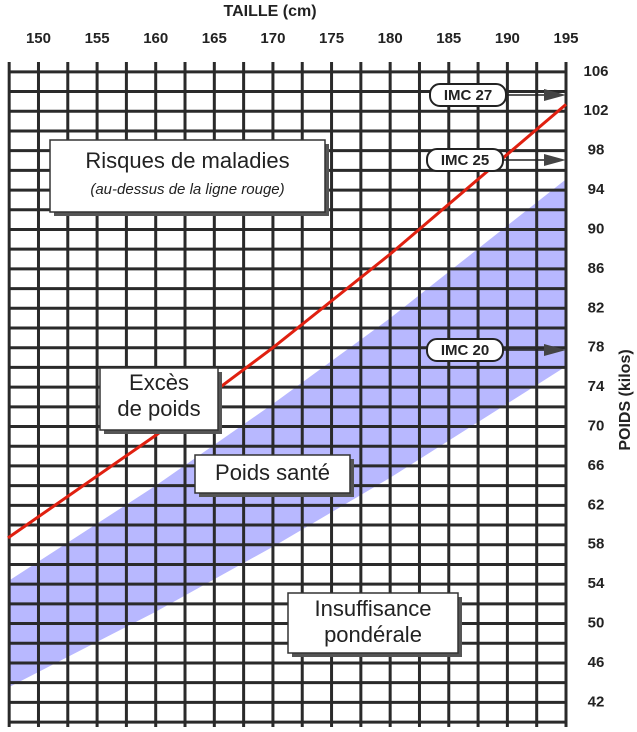 This screenshot has width=637, height=732. What do you see at coordinates (158, 408) in the screenshot?
I see `annotation-text: de poids` at bounding box center [158, 408].